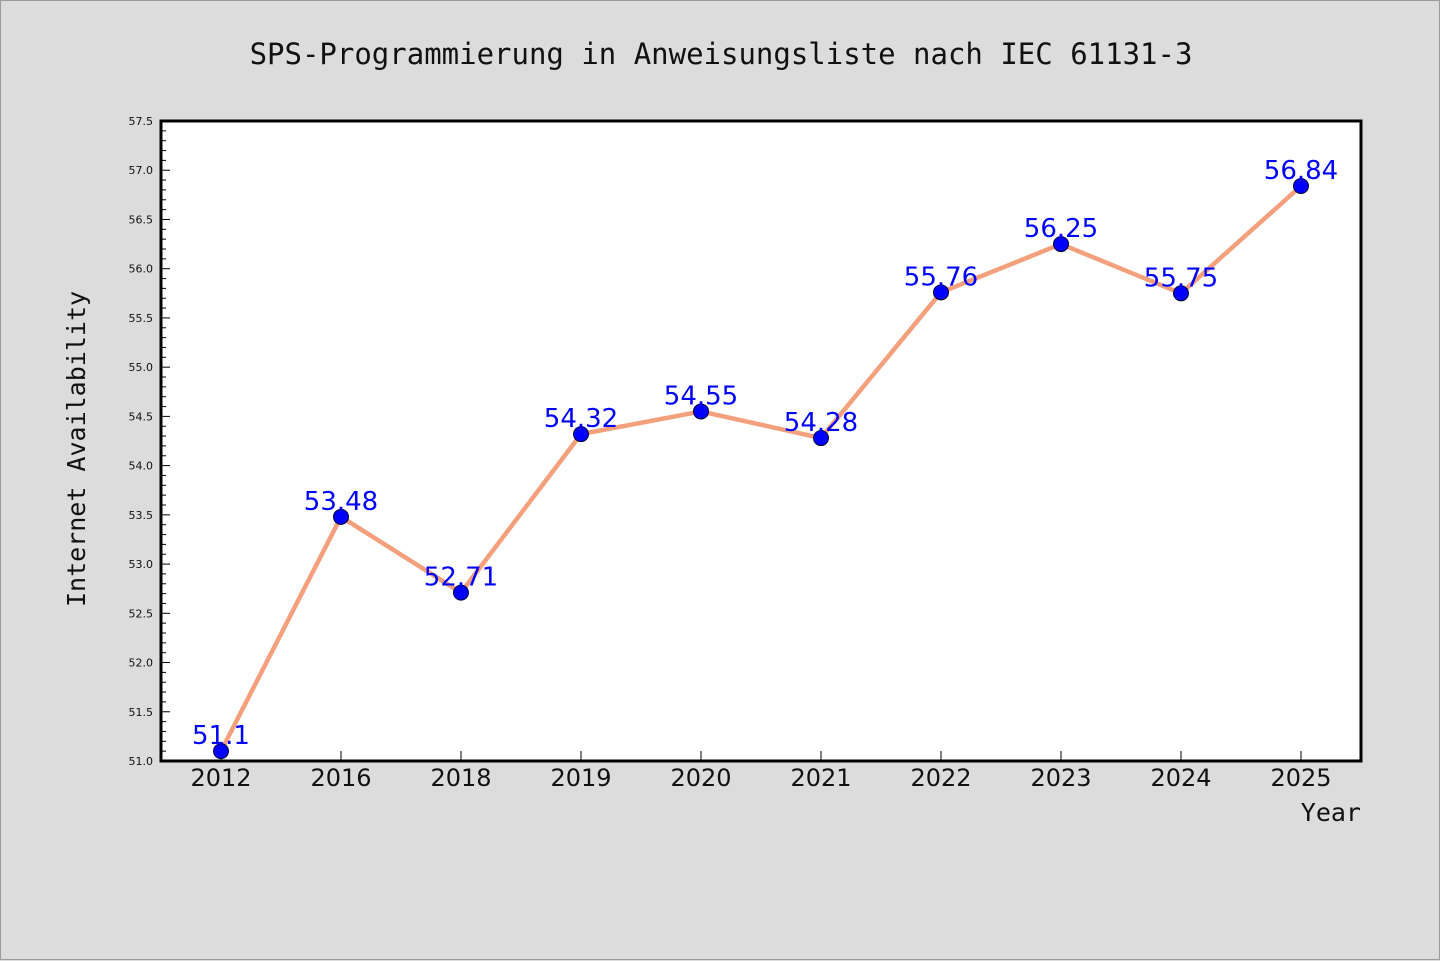 The width and height of the screenshot is (1440, 961). What do you see at coordinates (1061, 229) in the screenshot?
I see `data-label: 56.25` at bounding box center [1061, 229].